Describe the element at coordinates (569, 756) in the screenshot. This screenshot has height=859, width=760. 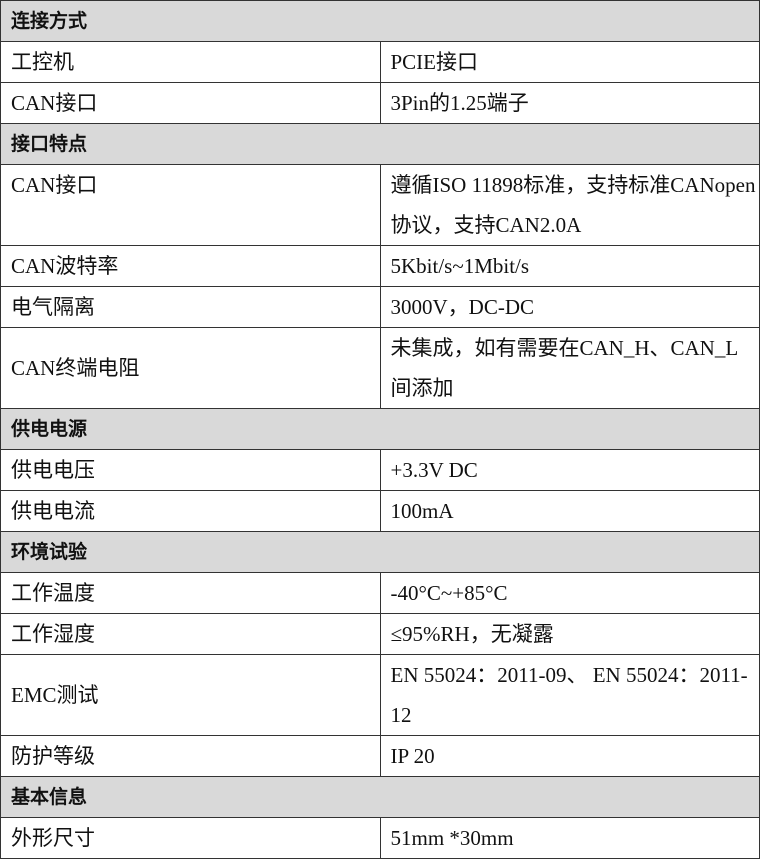
I see `row-value: IP 20` at that location.